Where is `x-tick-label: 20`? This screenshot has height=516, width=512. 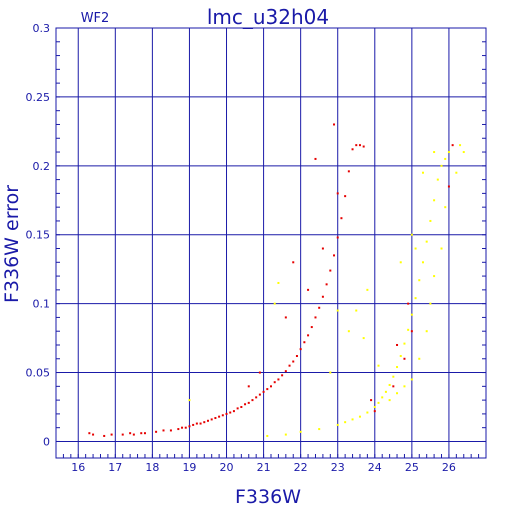 x-tick-label: 20 is located at coordinates (227, 467).